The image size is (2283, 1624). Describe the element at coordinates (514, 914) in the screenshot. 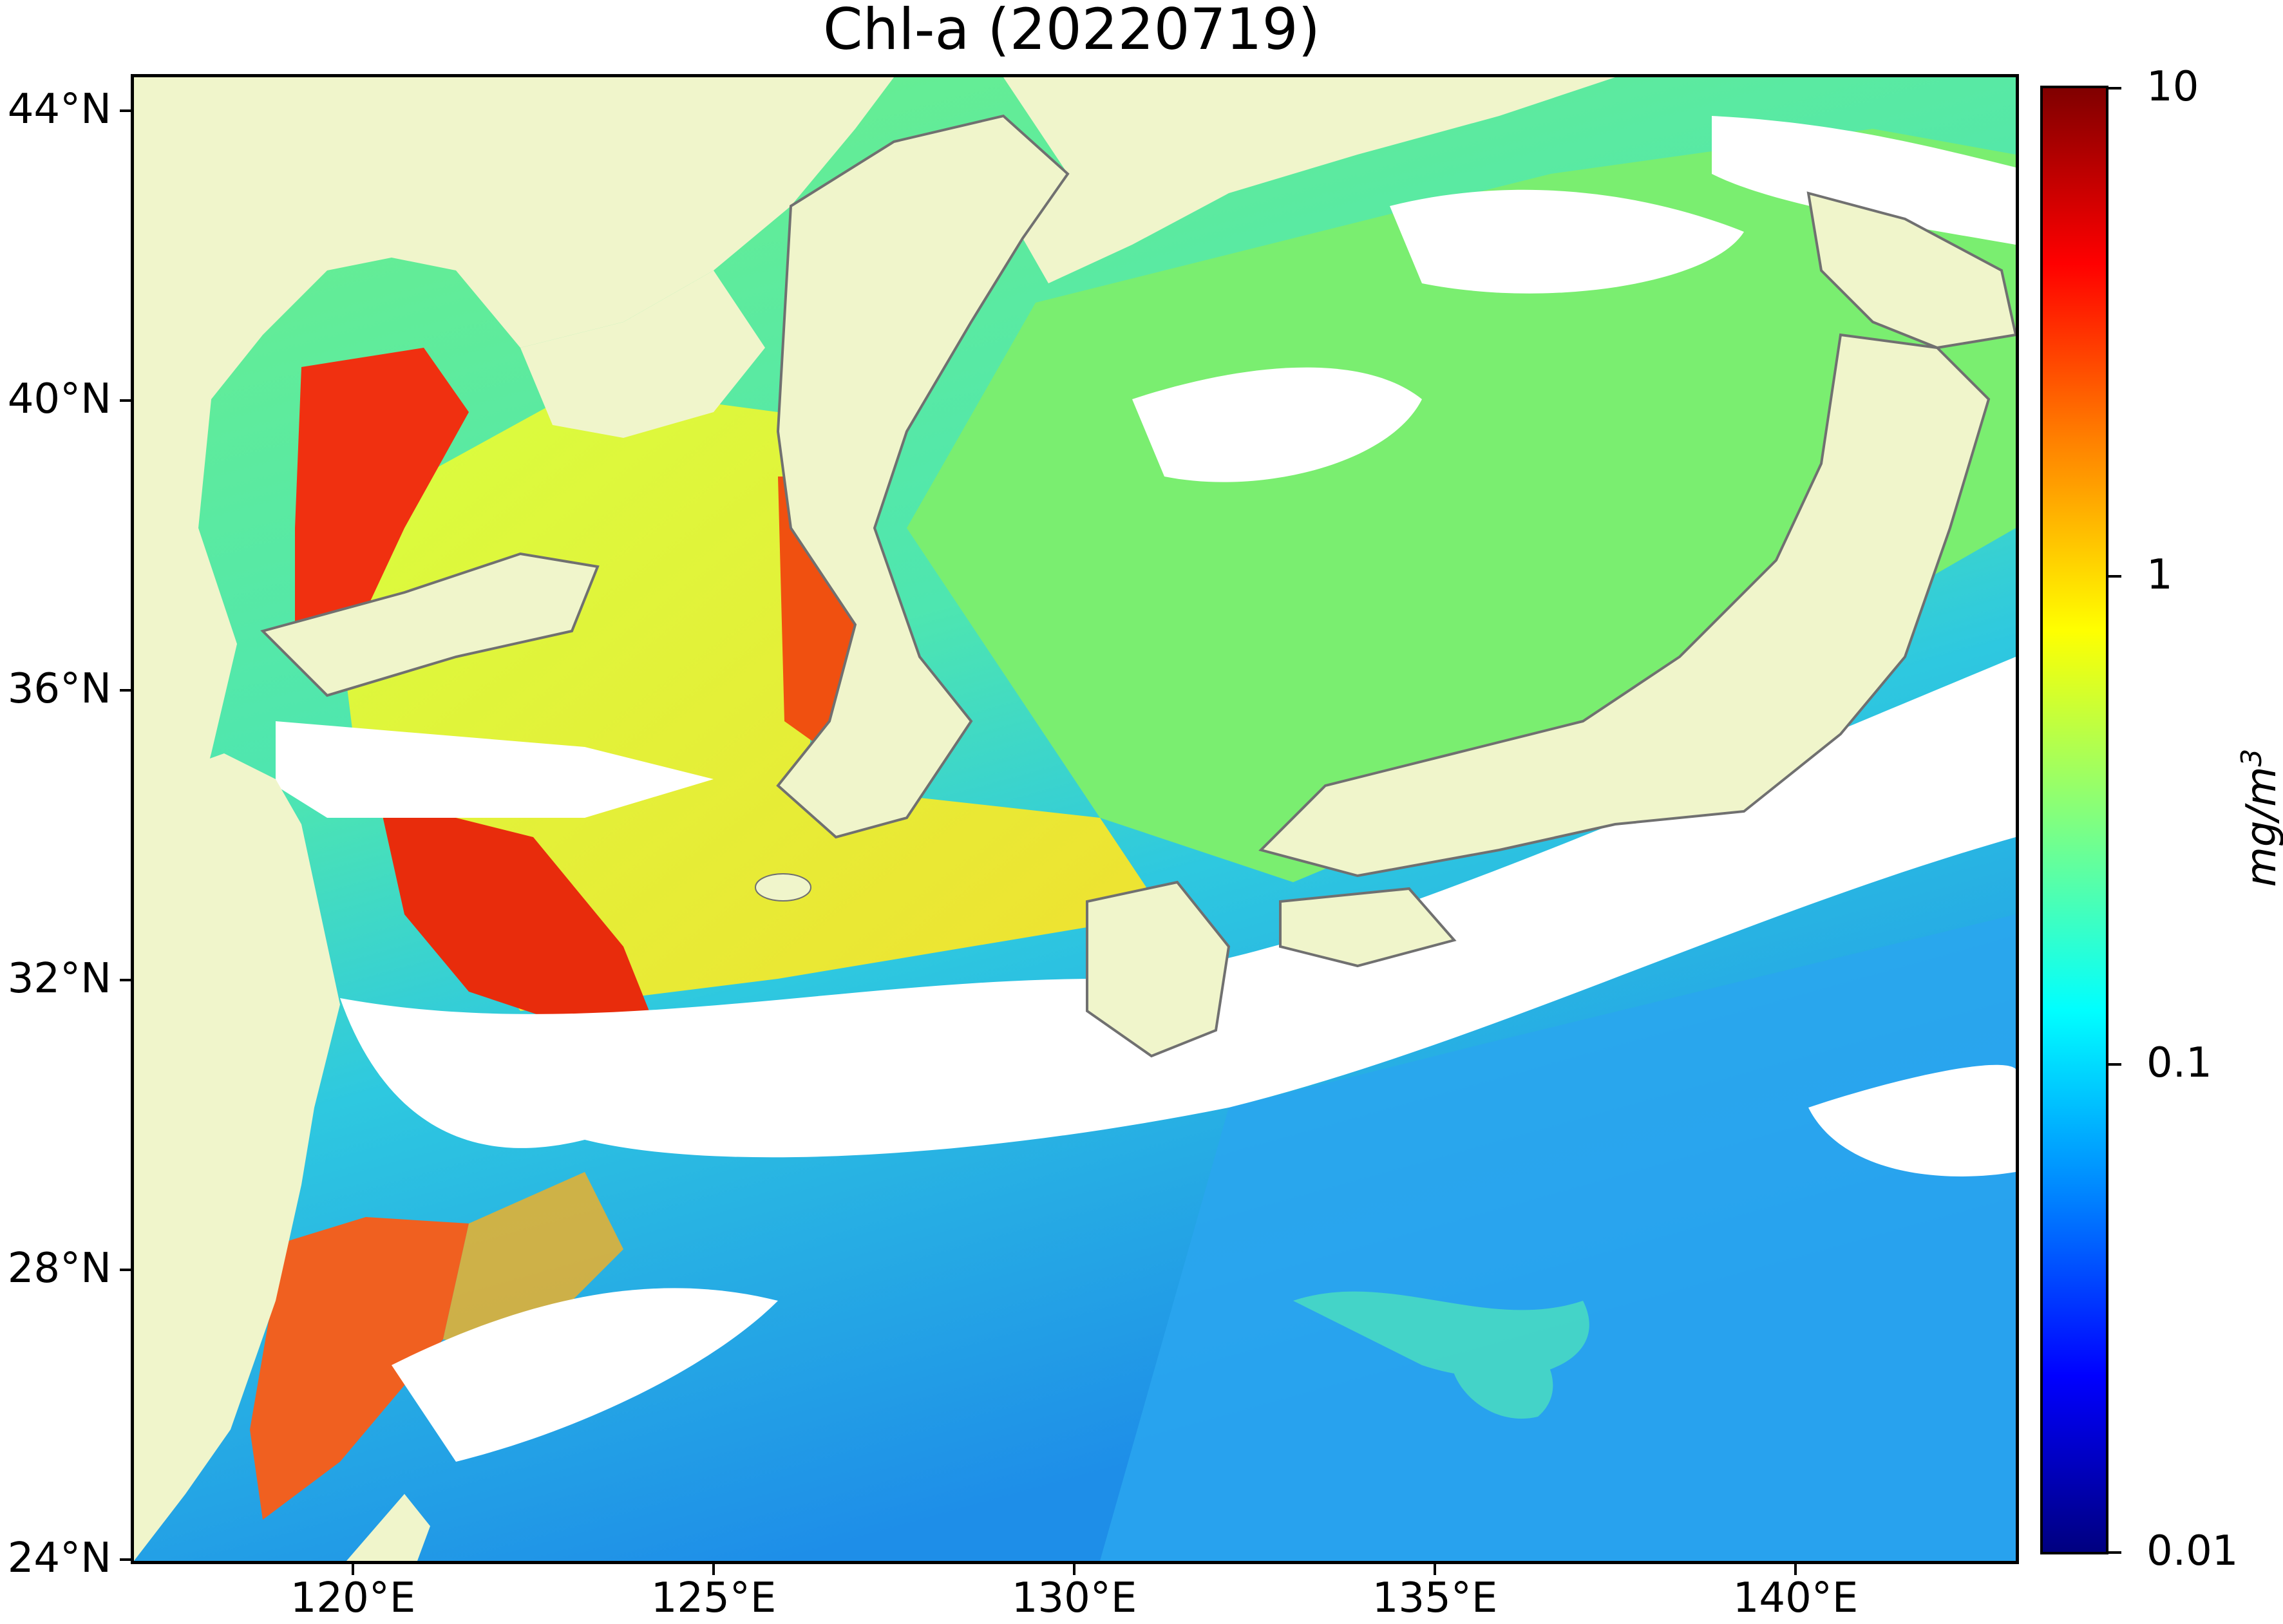

I see `changjiang-plume` at that location.